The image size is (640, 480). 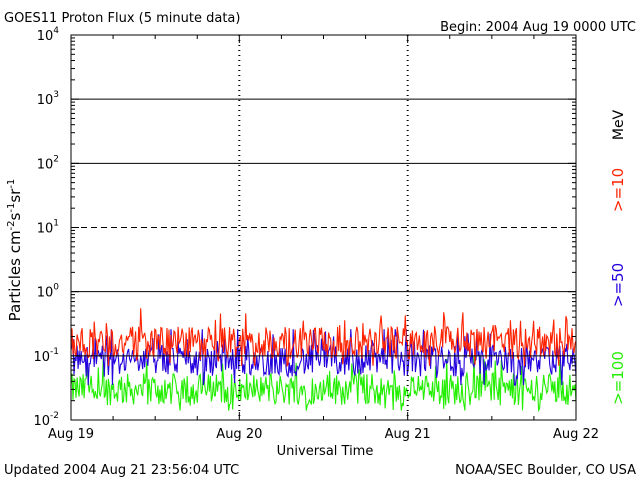 What do you see at coordinates (239, 434) in the screenshot?
I see `x-tick-label: Aug 20` at bounding box center [239, 434].